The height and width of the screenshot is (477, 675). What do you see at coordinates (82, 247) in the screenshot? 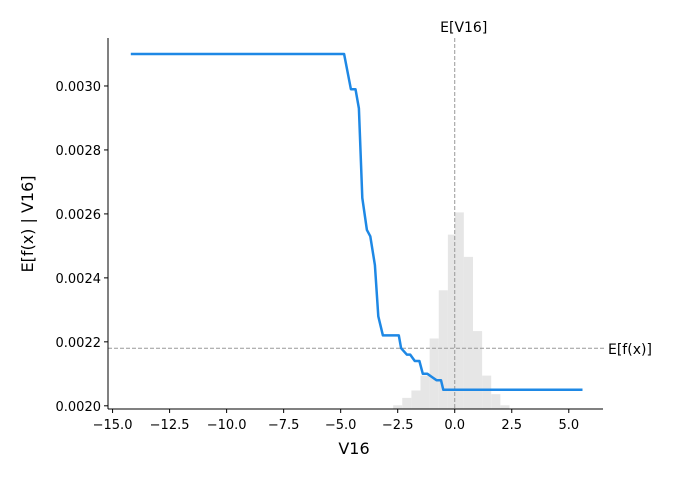
I see `y-ticks: 0.0020 0.0022 0.0024 0.0026 0.0028 0.0030` at bounding box center [82, 247].